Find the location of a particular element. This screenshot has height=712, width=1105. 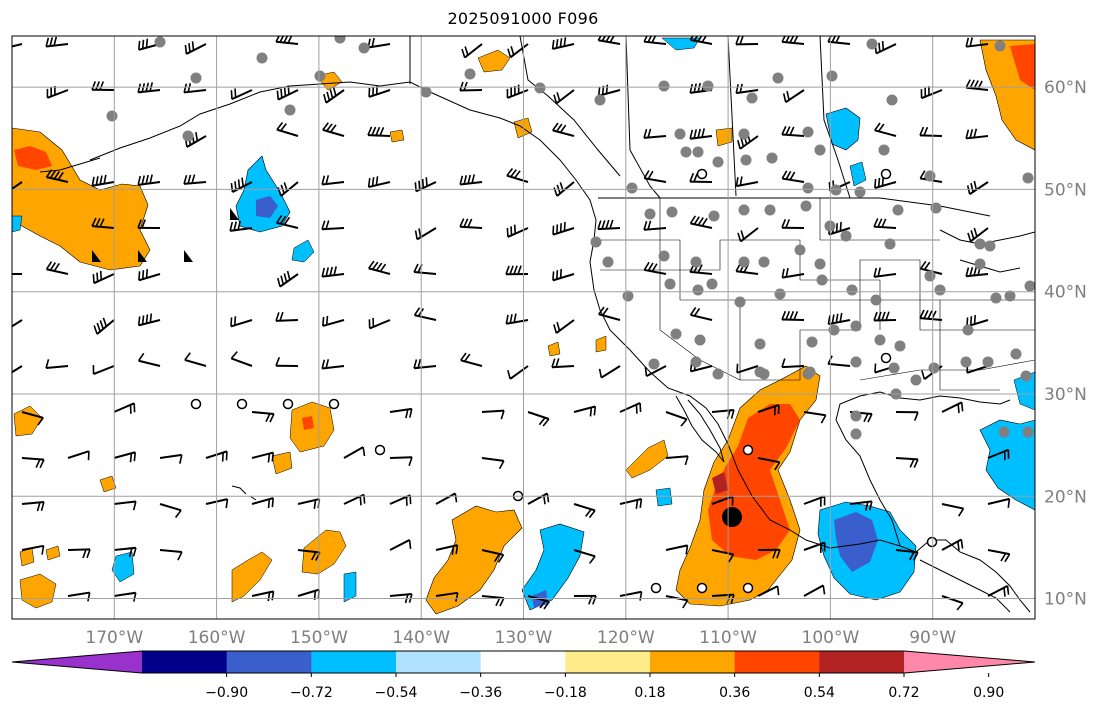

latitude-label: 20°N is located at coordinates (1065, 497).